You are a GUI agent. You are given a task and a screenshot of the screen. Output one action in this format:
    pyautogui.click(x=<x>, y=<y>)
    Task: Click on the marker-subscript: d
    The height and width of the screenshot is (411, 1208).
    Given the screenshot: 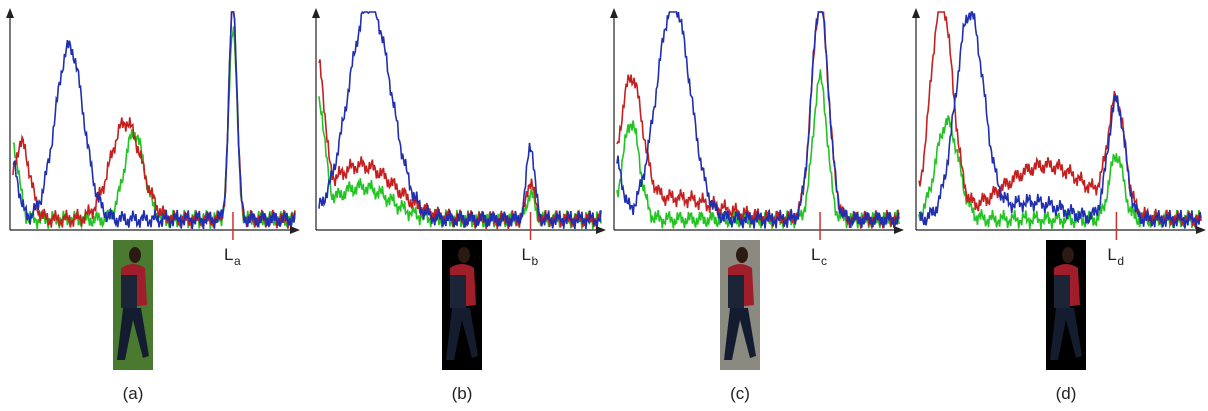 What is the action you would take?
    pyautogui.click(x=1120, y=261)
    